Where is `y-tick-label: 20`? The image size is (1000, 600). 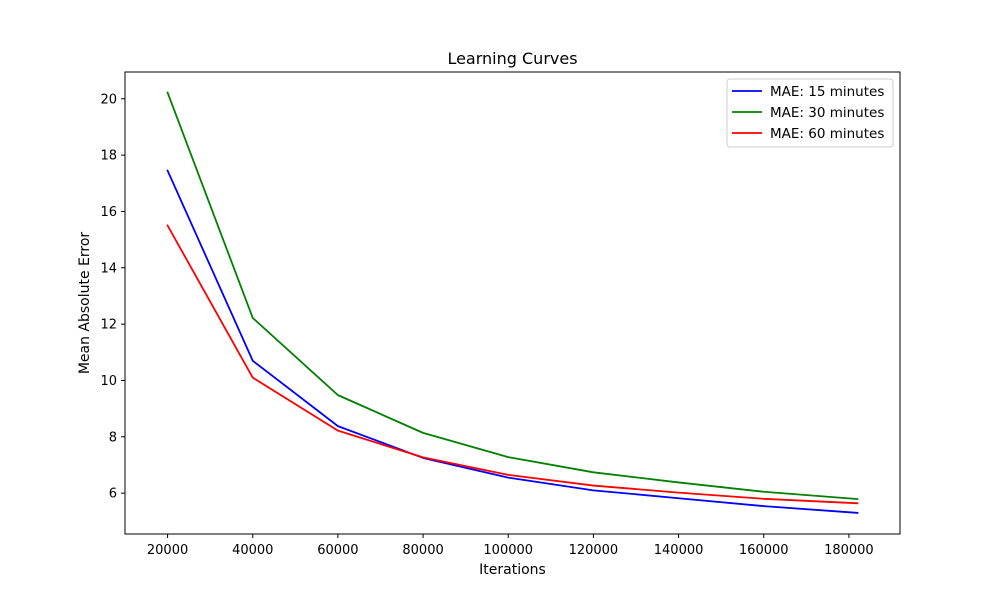 y-tick-label: 20 is located at coordinates (108, 99).